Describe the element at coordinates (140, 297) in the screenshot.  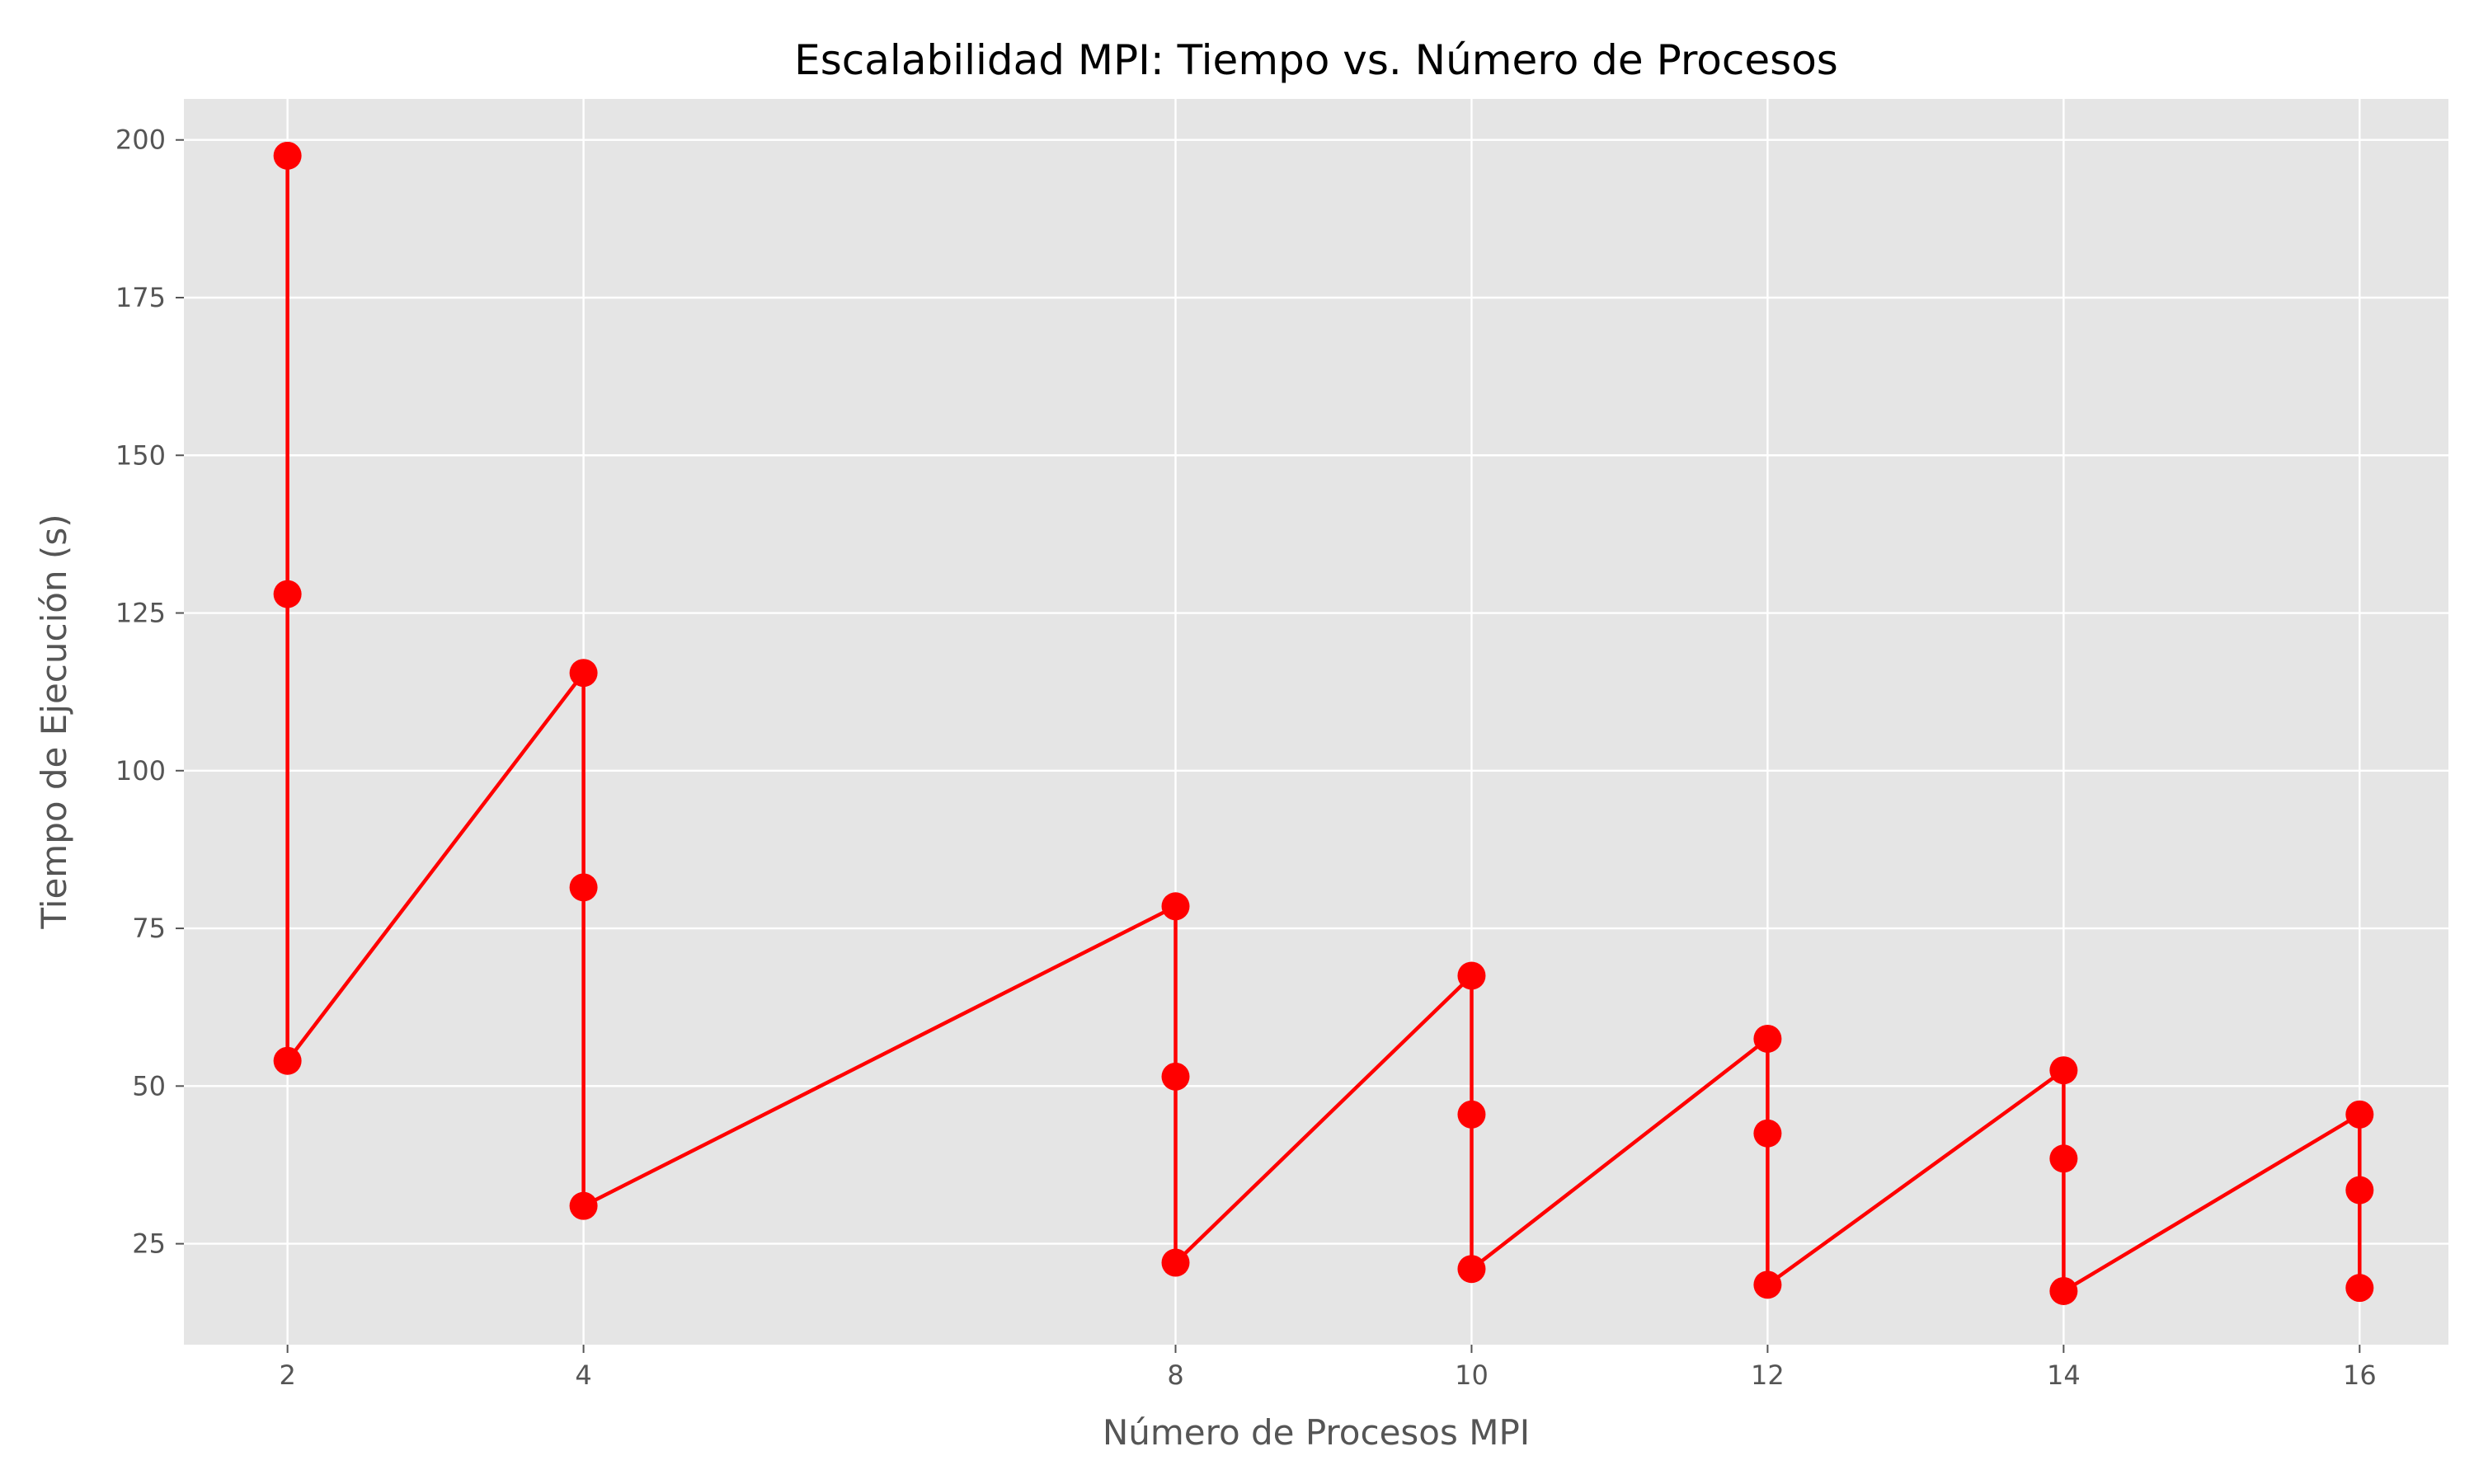
I see `y-tick-label: 175` at that location.